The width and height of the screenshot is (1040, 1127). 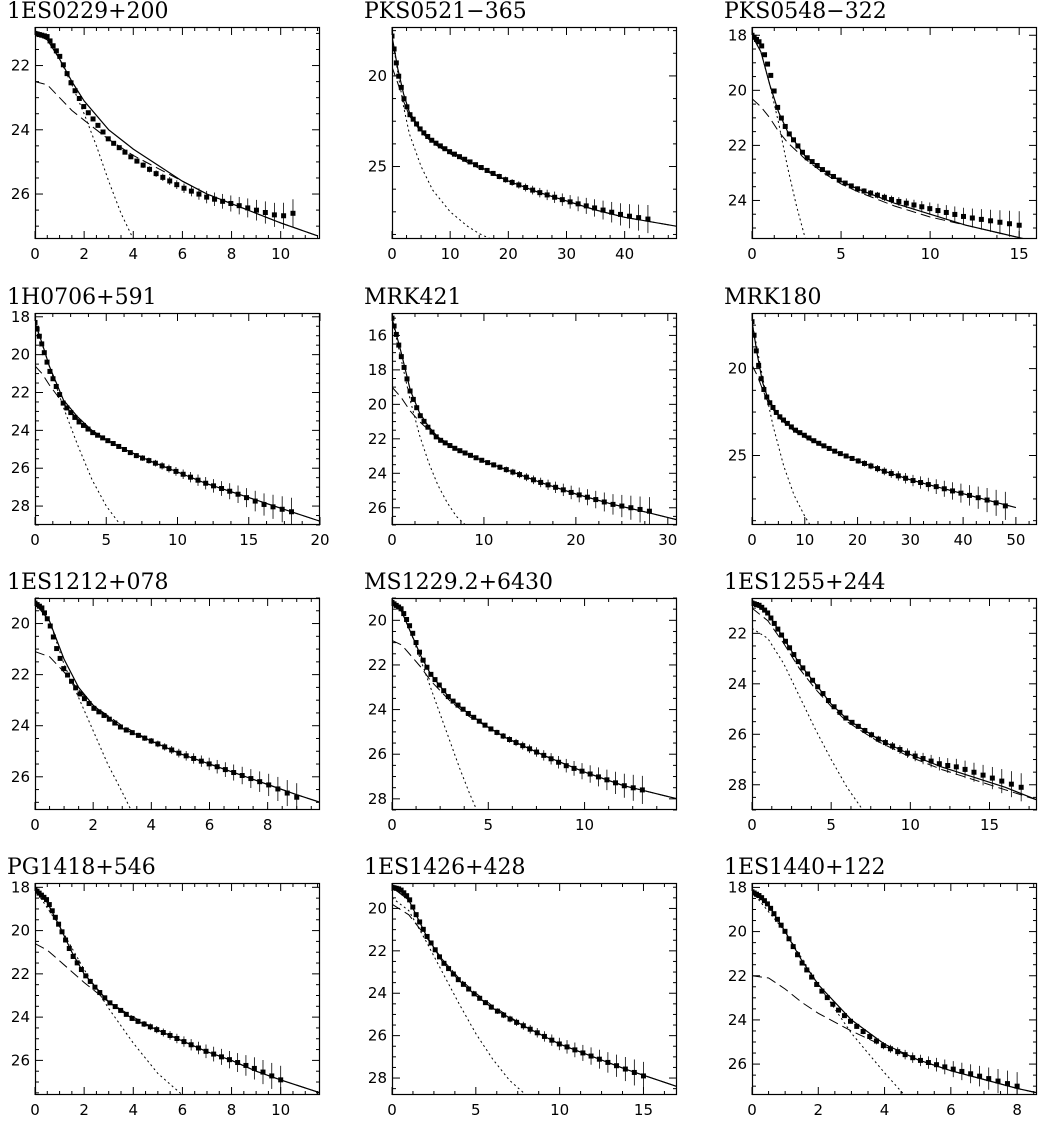 I want to click on y-tick-label: 26, so click(x=20, y=468).